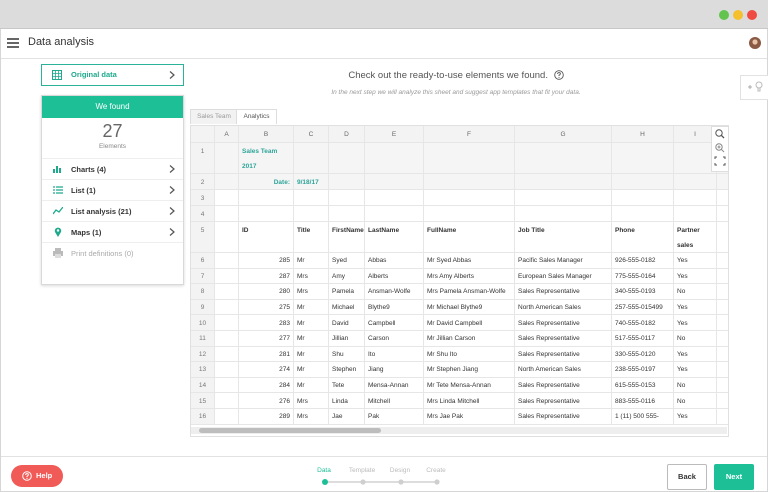  Describe the element at coordinates (394, 354) in the screenshot. I see `cell: Ito` at that location.